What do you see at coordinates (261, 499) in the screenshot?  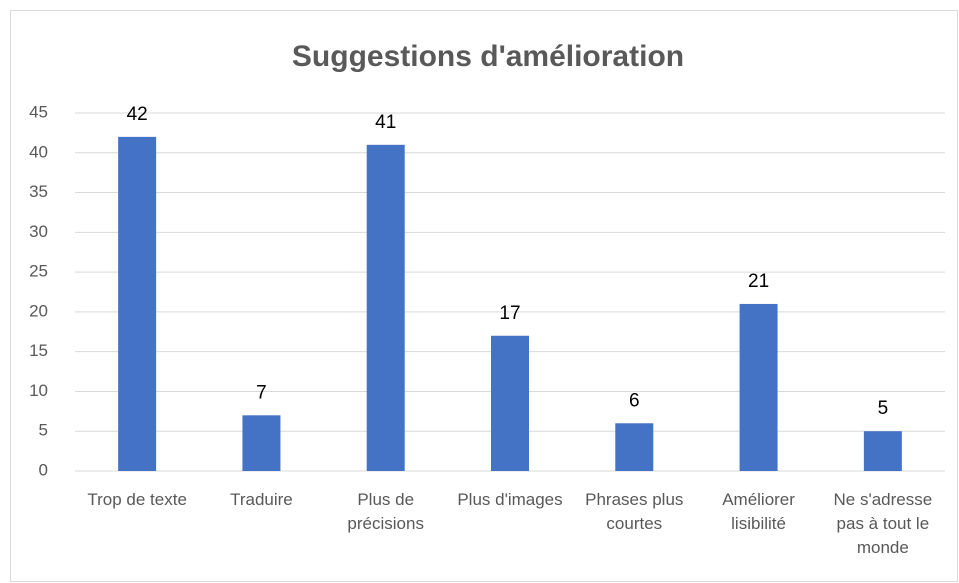 I see `x-tick-label: Traduire` at bounding box center [261, 499].